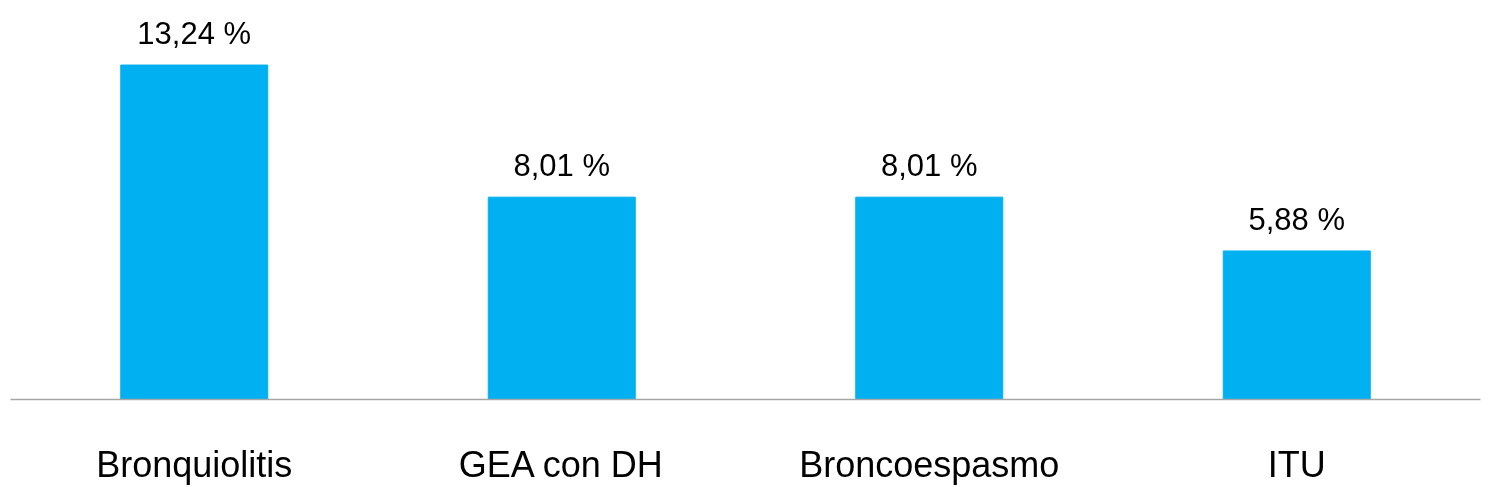 This screenshot has width=1488, height=487. I want to click on x-tick-label: GEA con DH, so click(560, 464).